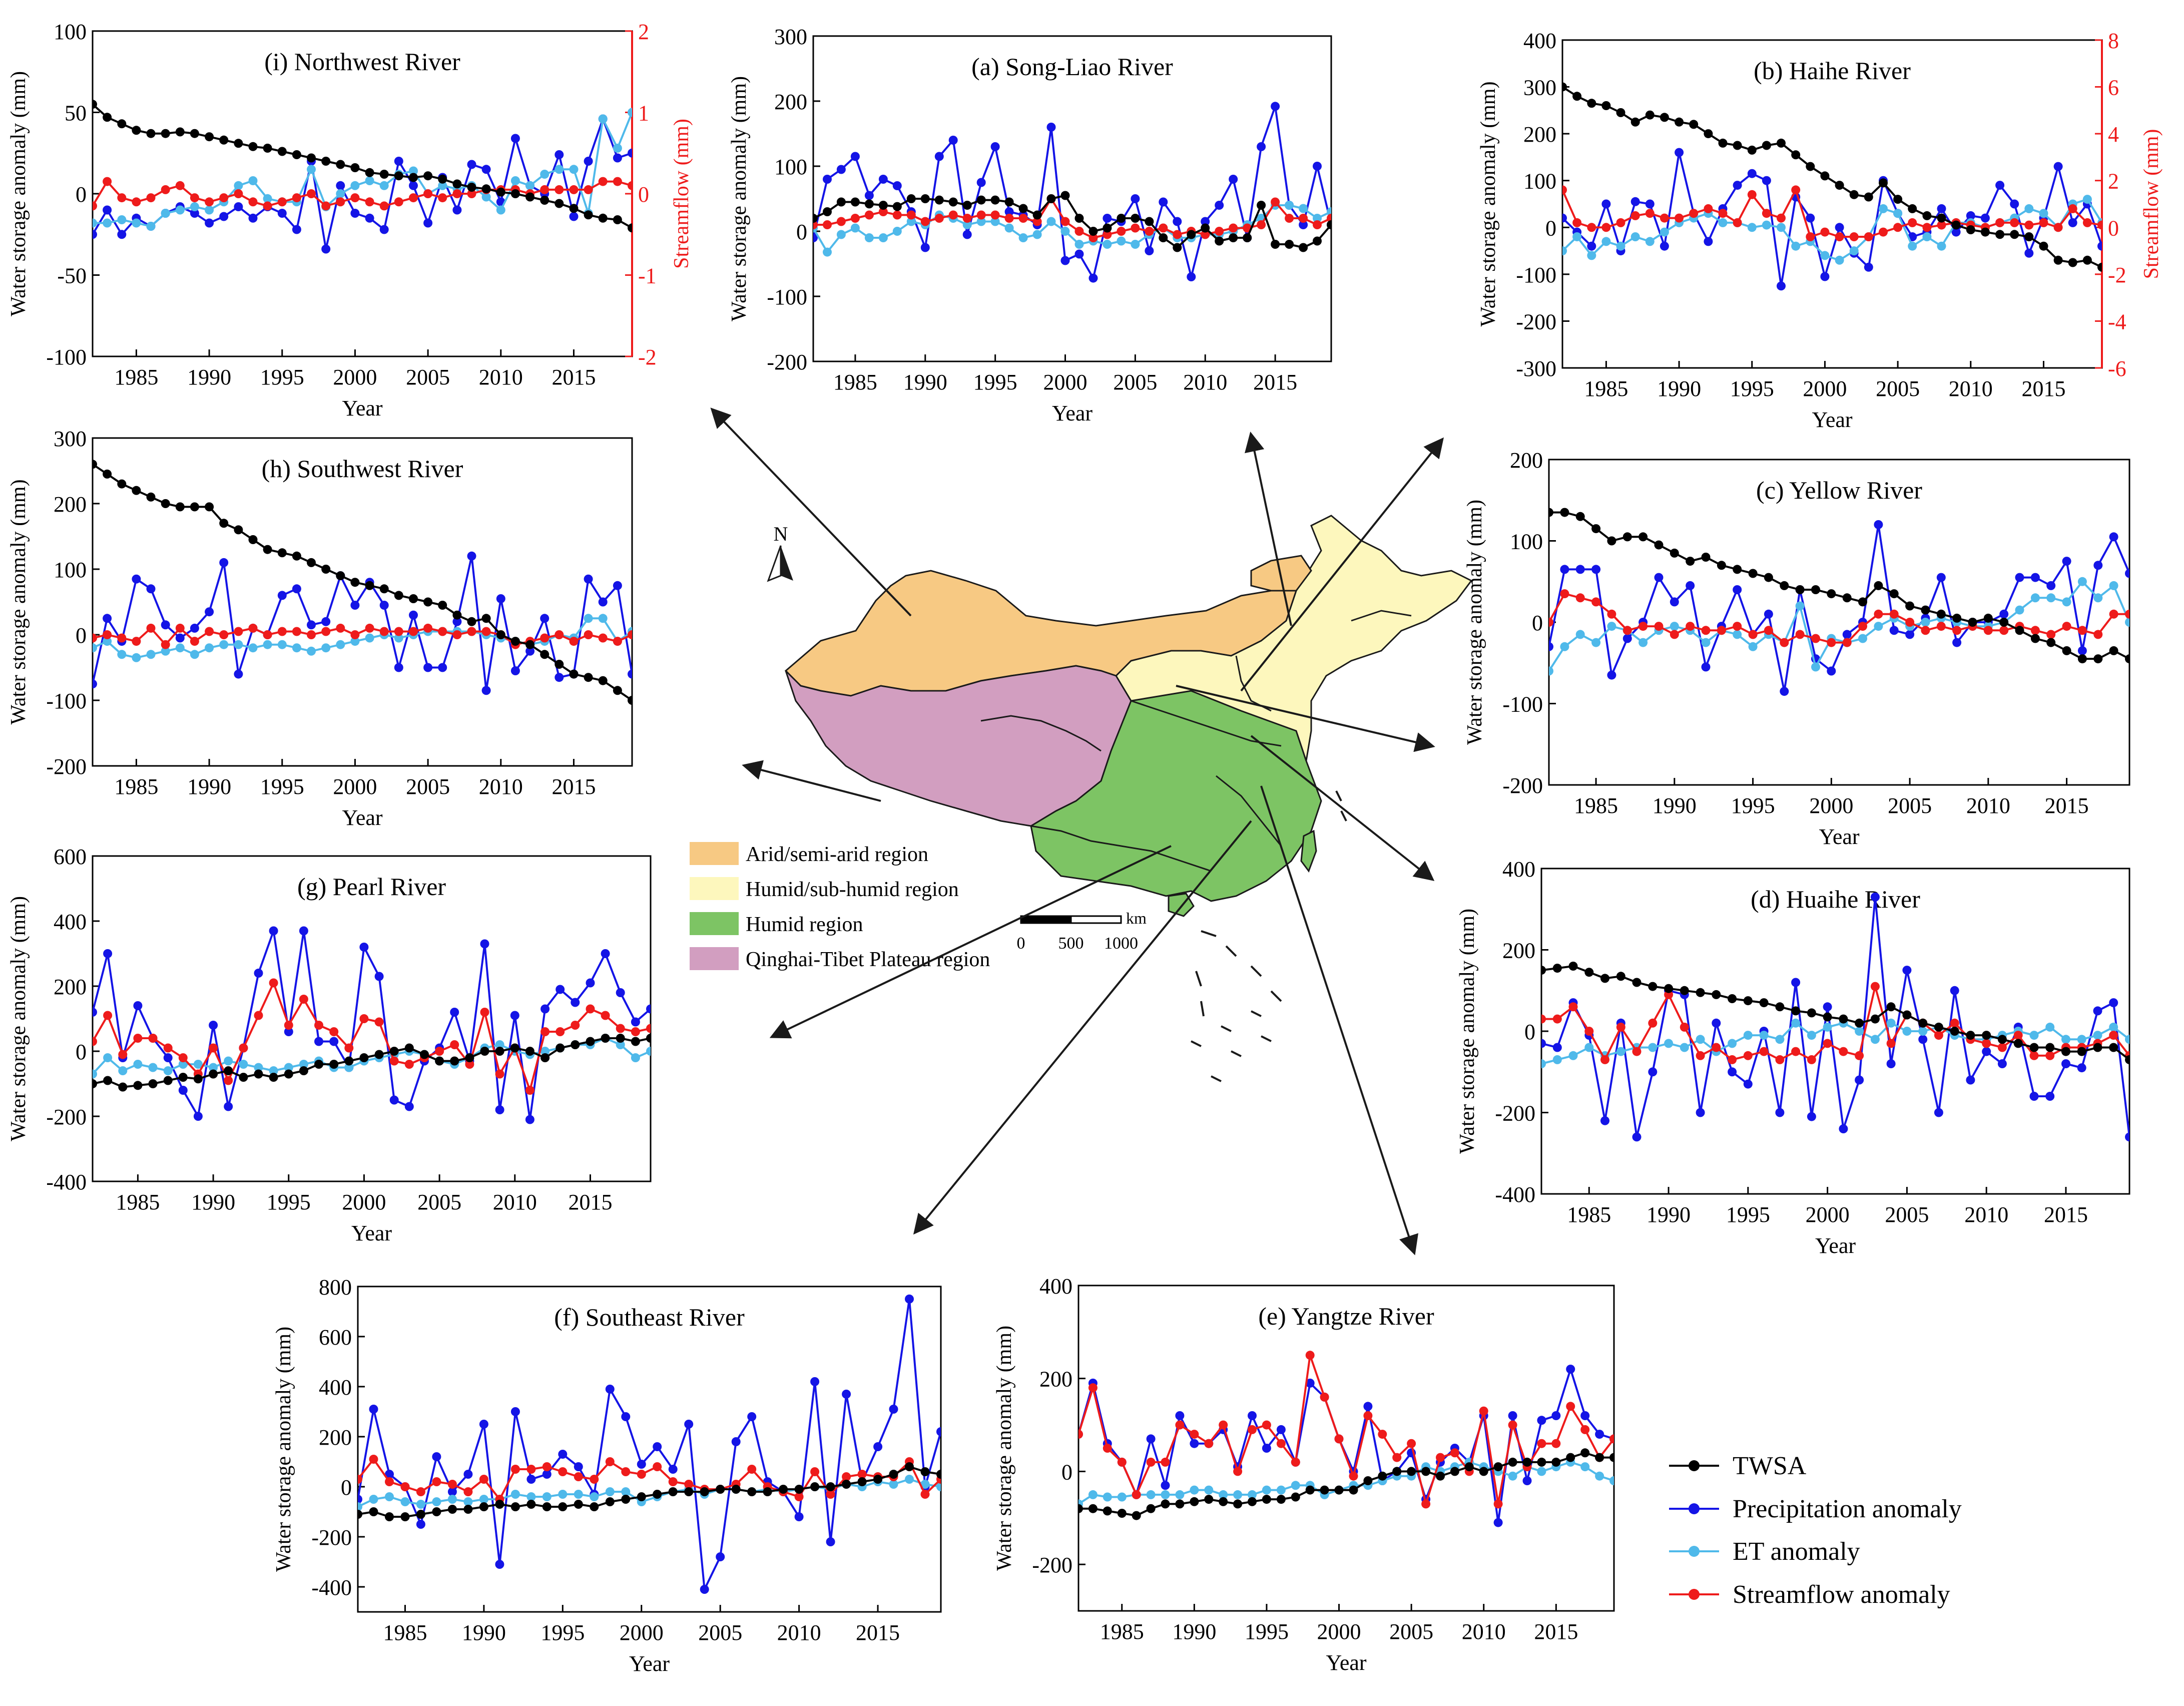 This screenshot has width=2184, height=1706. Describe the element at coordinates (1669, 1214) in the screenshot. I see `x-tick-label: 1990` at that location.